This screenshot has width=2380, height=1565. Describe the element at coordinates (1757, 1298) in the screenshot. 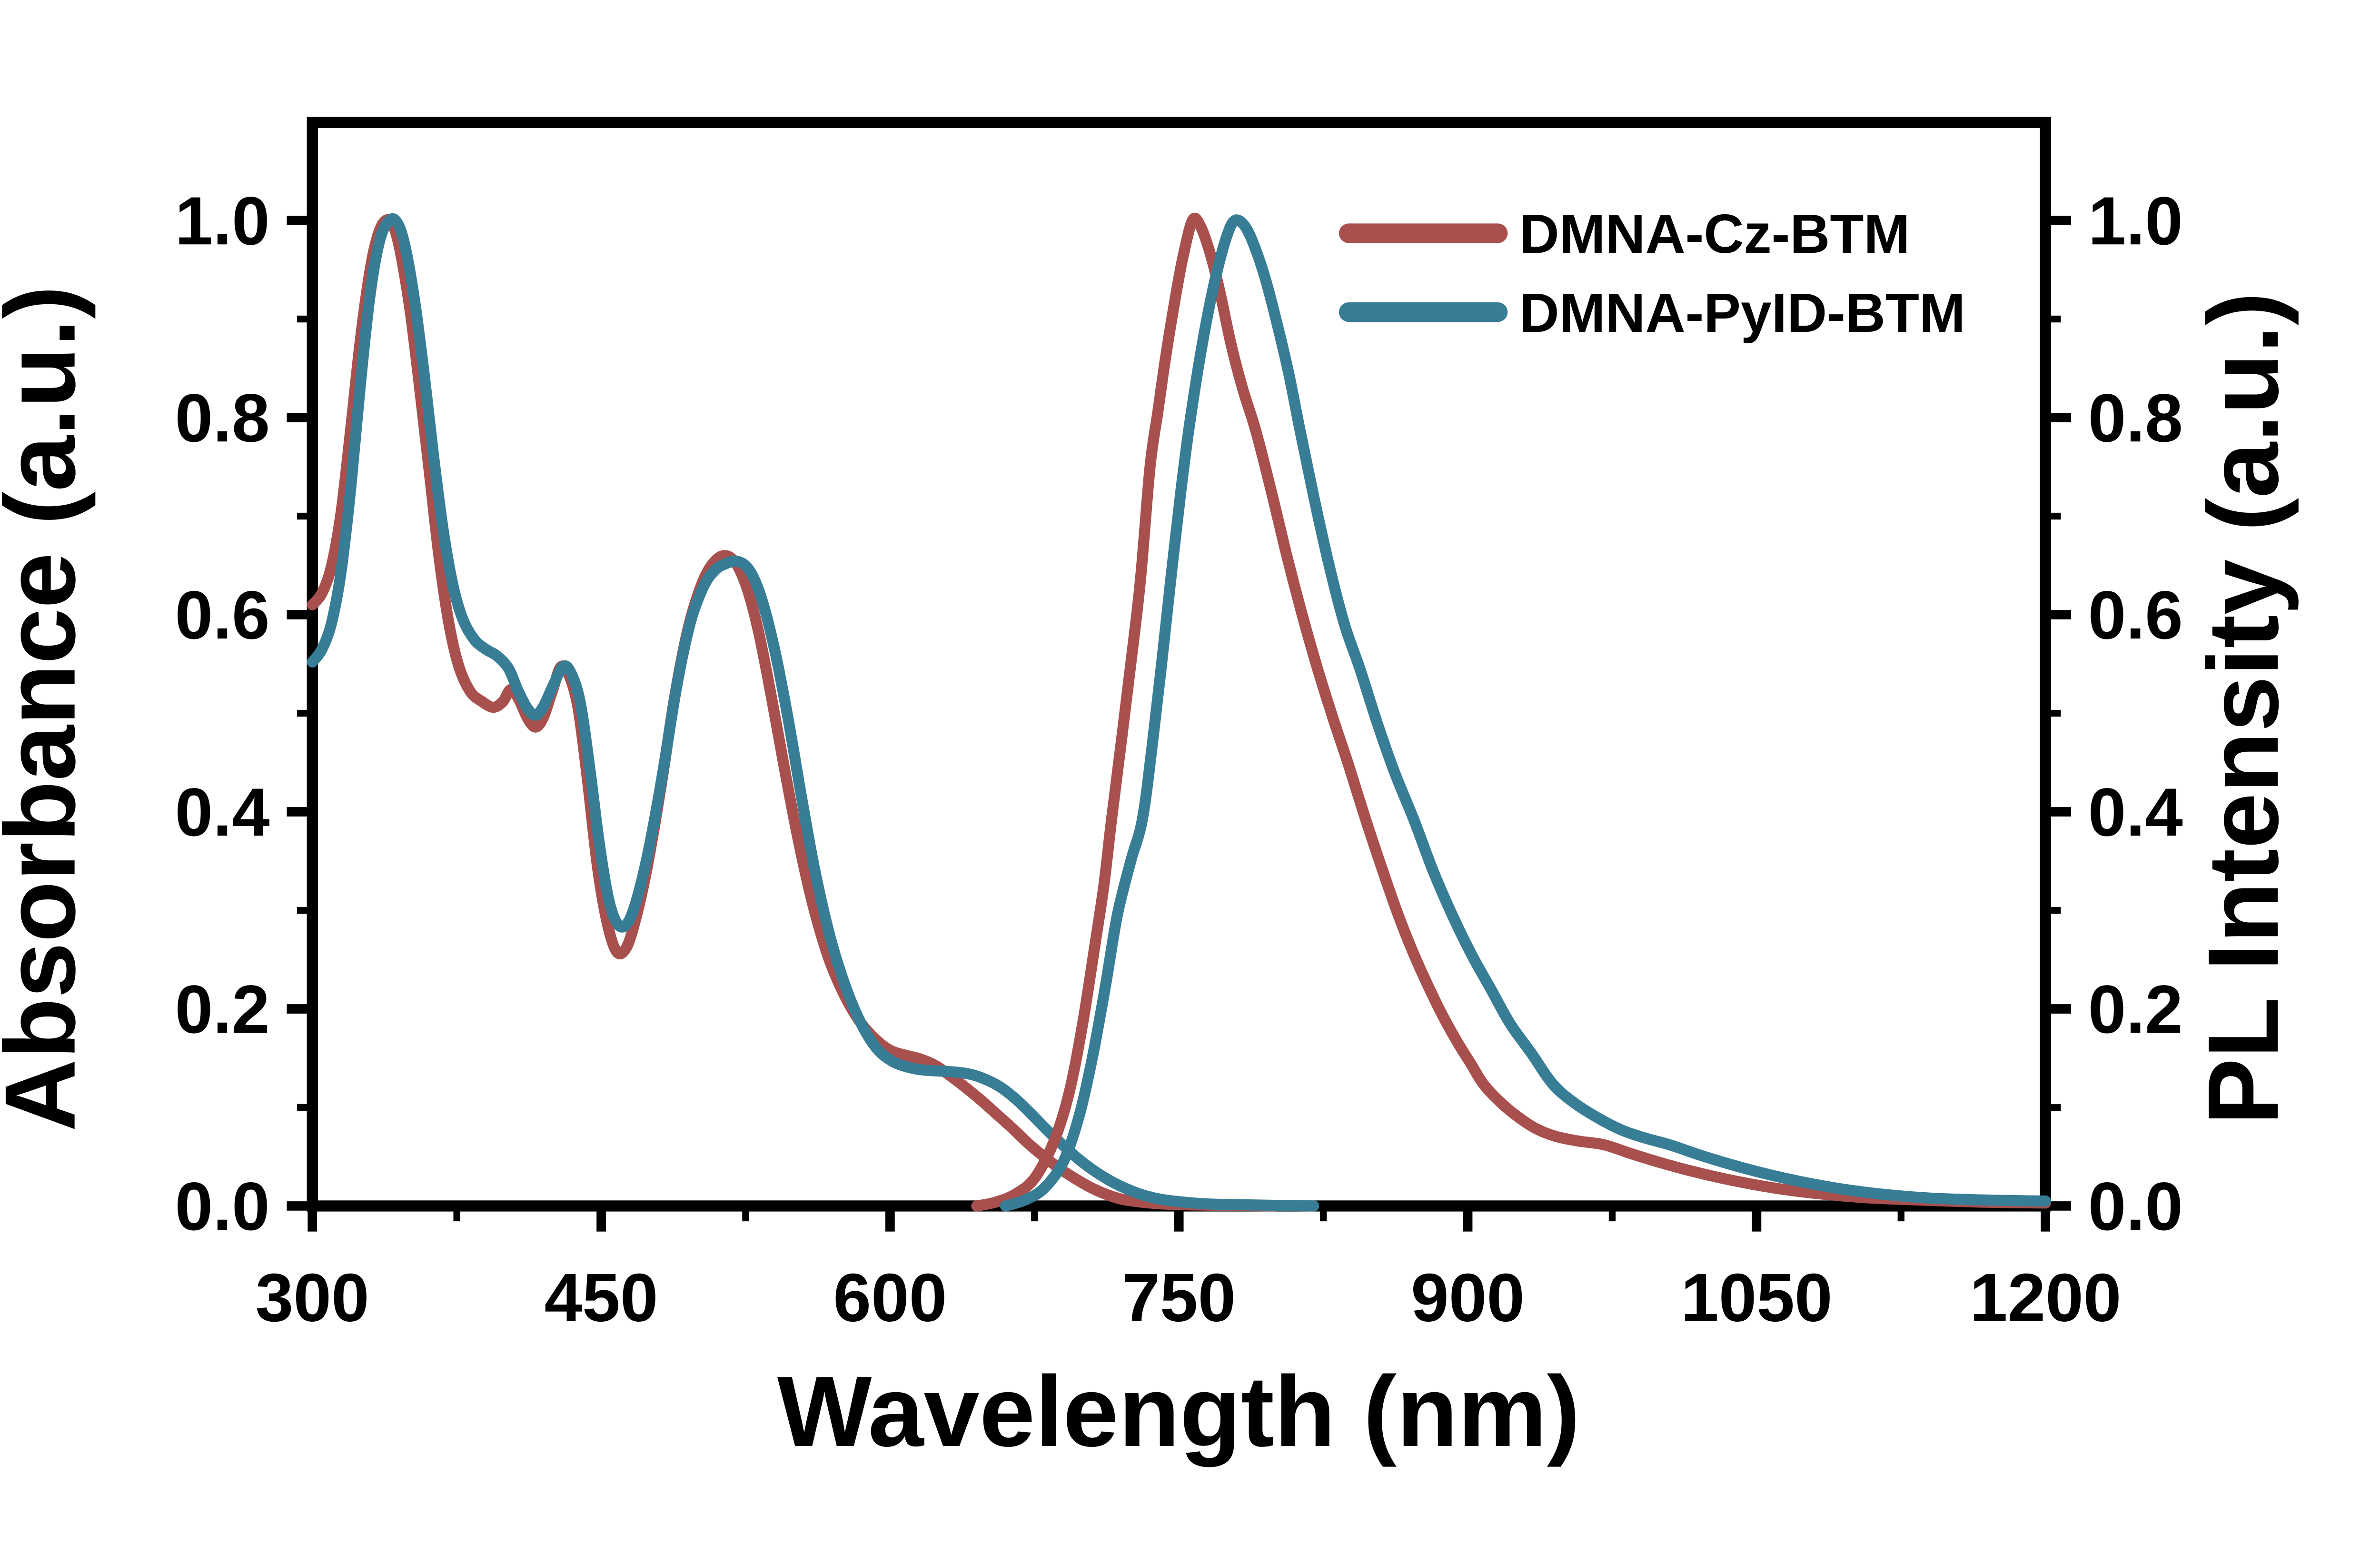

I see `x-tick-label-1050: 1050` at that location.